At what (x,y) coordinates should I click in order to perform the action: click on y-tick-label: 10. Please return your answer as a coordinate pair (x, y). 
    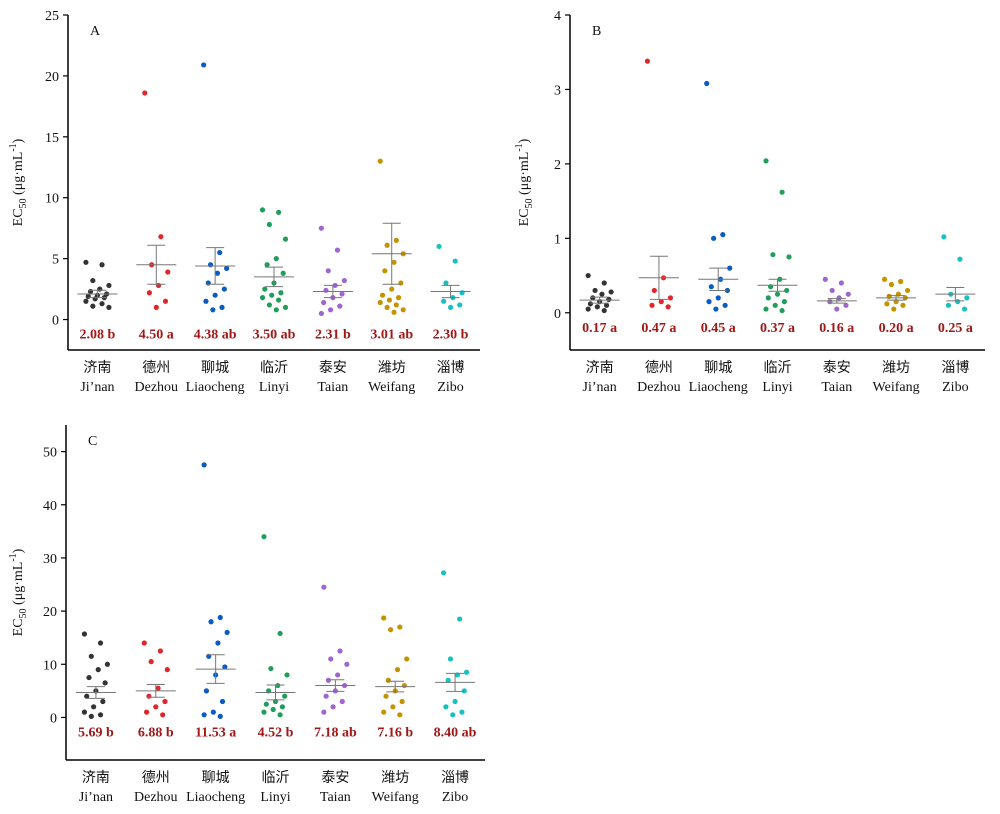
    Looking at the image, I should click on (52, 199).